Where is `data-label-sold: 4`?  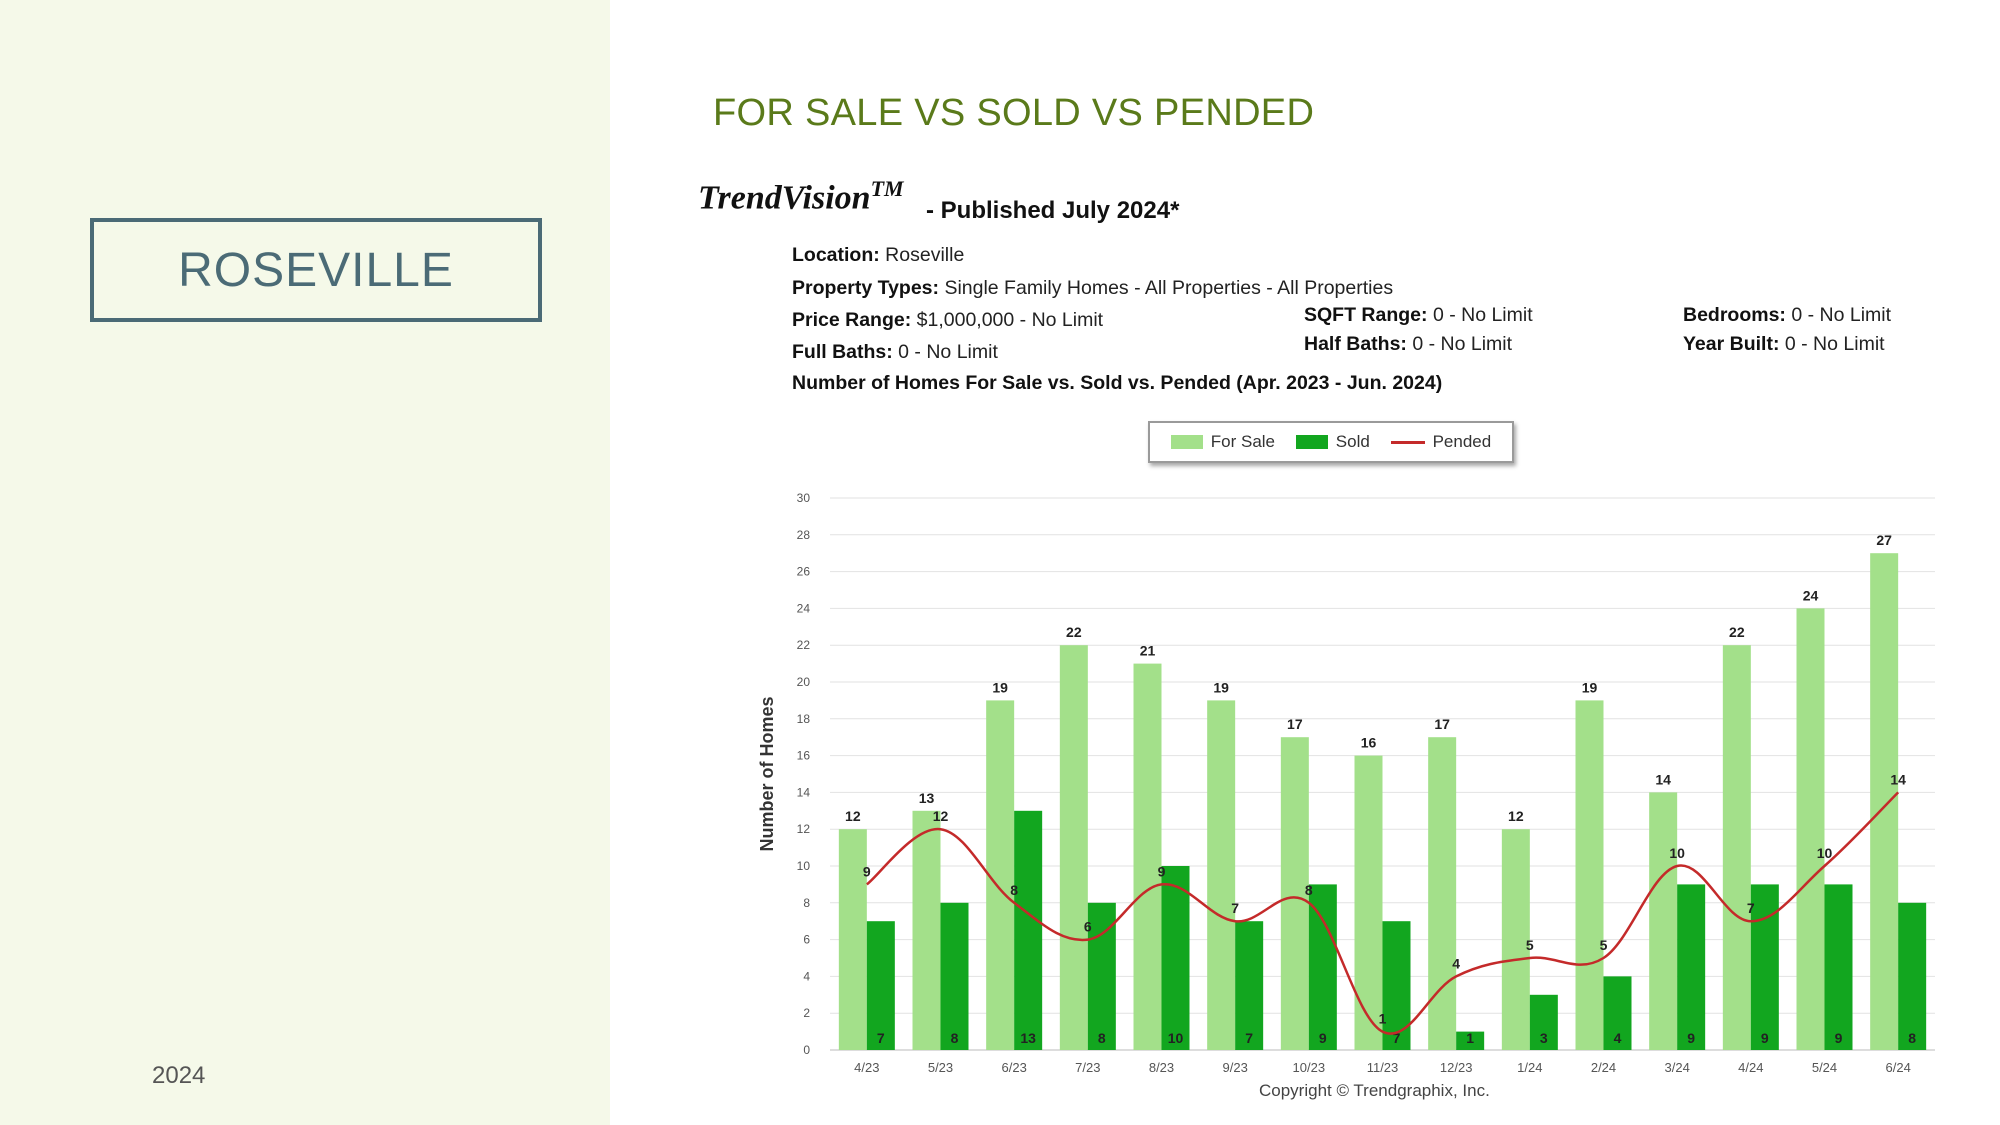
data-label-sold: 4 is located at coordinates (1618, 1038).